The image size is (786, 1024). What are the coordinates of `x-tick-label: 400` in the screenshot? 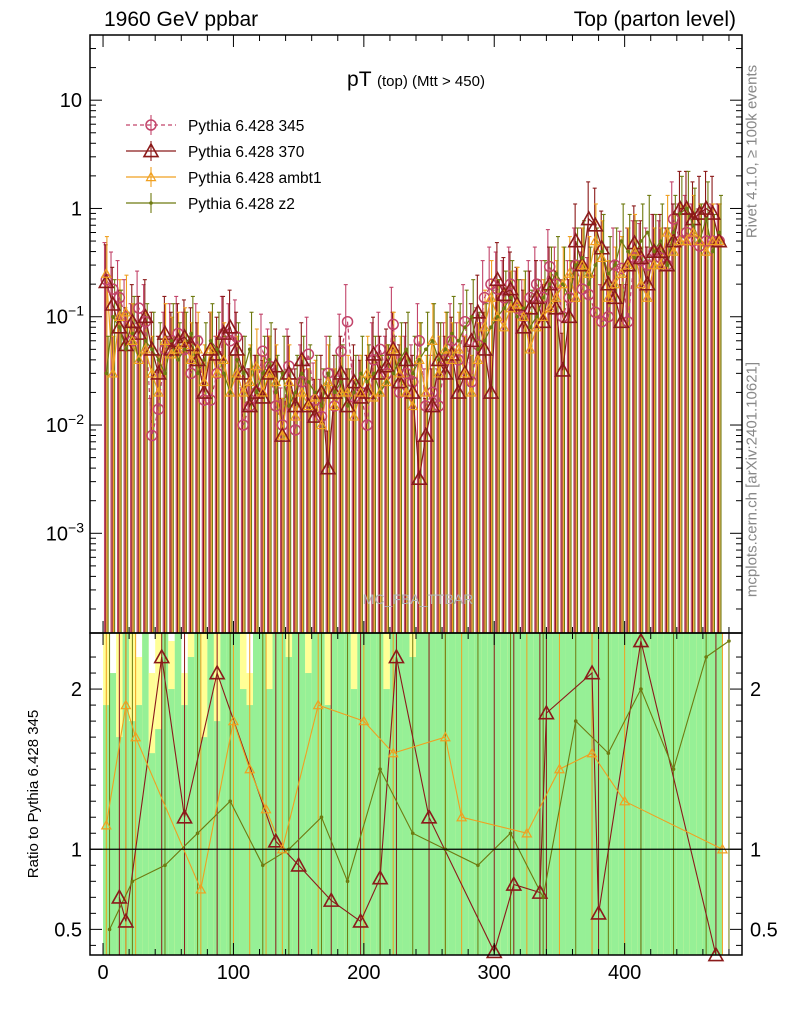 It's located at (624, 973).